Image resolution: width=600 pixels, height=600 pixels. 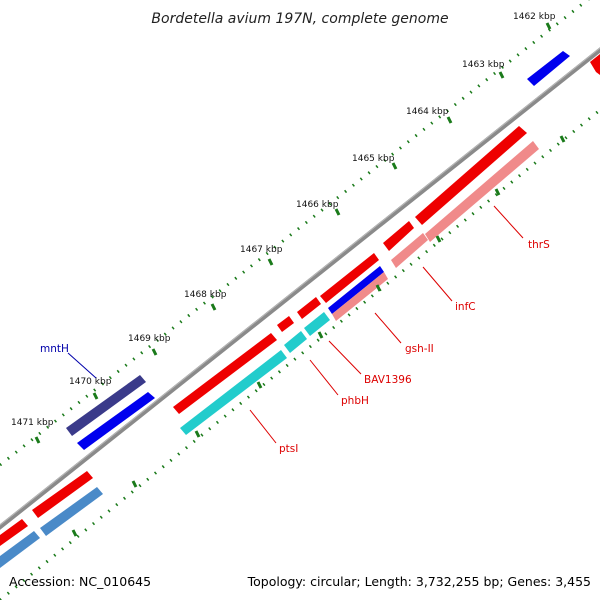 What do you see at coordinates (54, 349) in the screenshot?
I see `gene-label-mntH: mntH` at bounding box center [54, 349].